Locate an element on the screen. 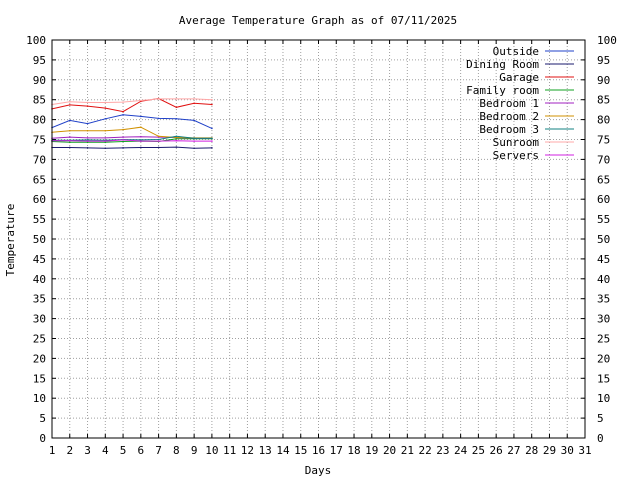 Image resolution: width=640 pixels, height=480 pixels. y-tick-label: 70 is located at coordinates (39, 159).